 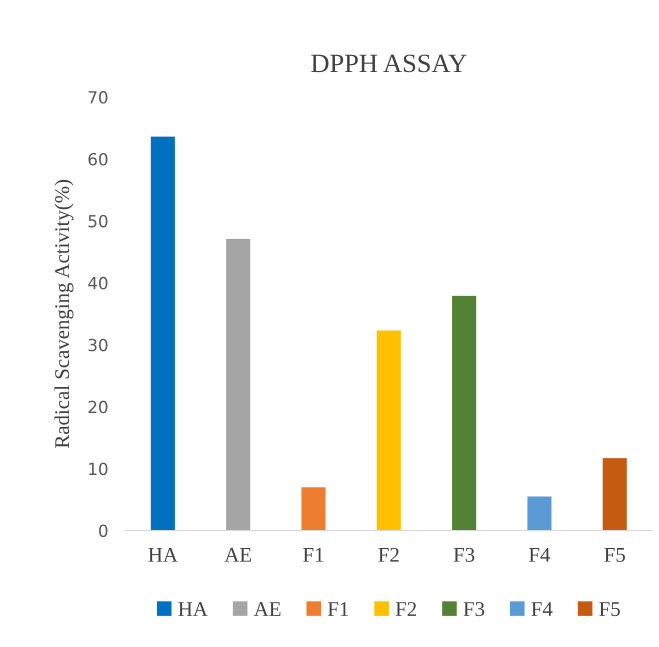 What do you see at coordinates (614, 555) in the screenshot?
I see `x-tick-label: F5` at bounding box center [614, 555].